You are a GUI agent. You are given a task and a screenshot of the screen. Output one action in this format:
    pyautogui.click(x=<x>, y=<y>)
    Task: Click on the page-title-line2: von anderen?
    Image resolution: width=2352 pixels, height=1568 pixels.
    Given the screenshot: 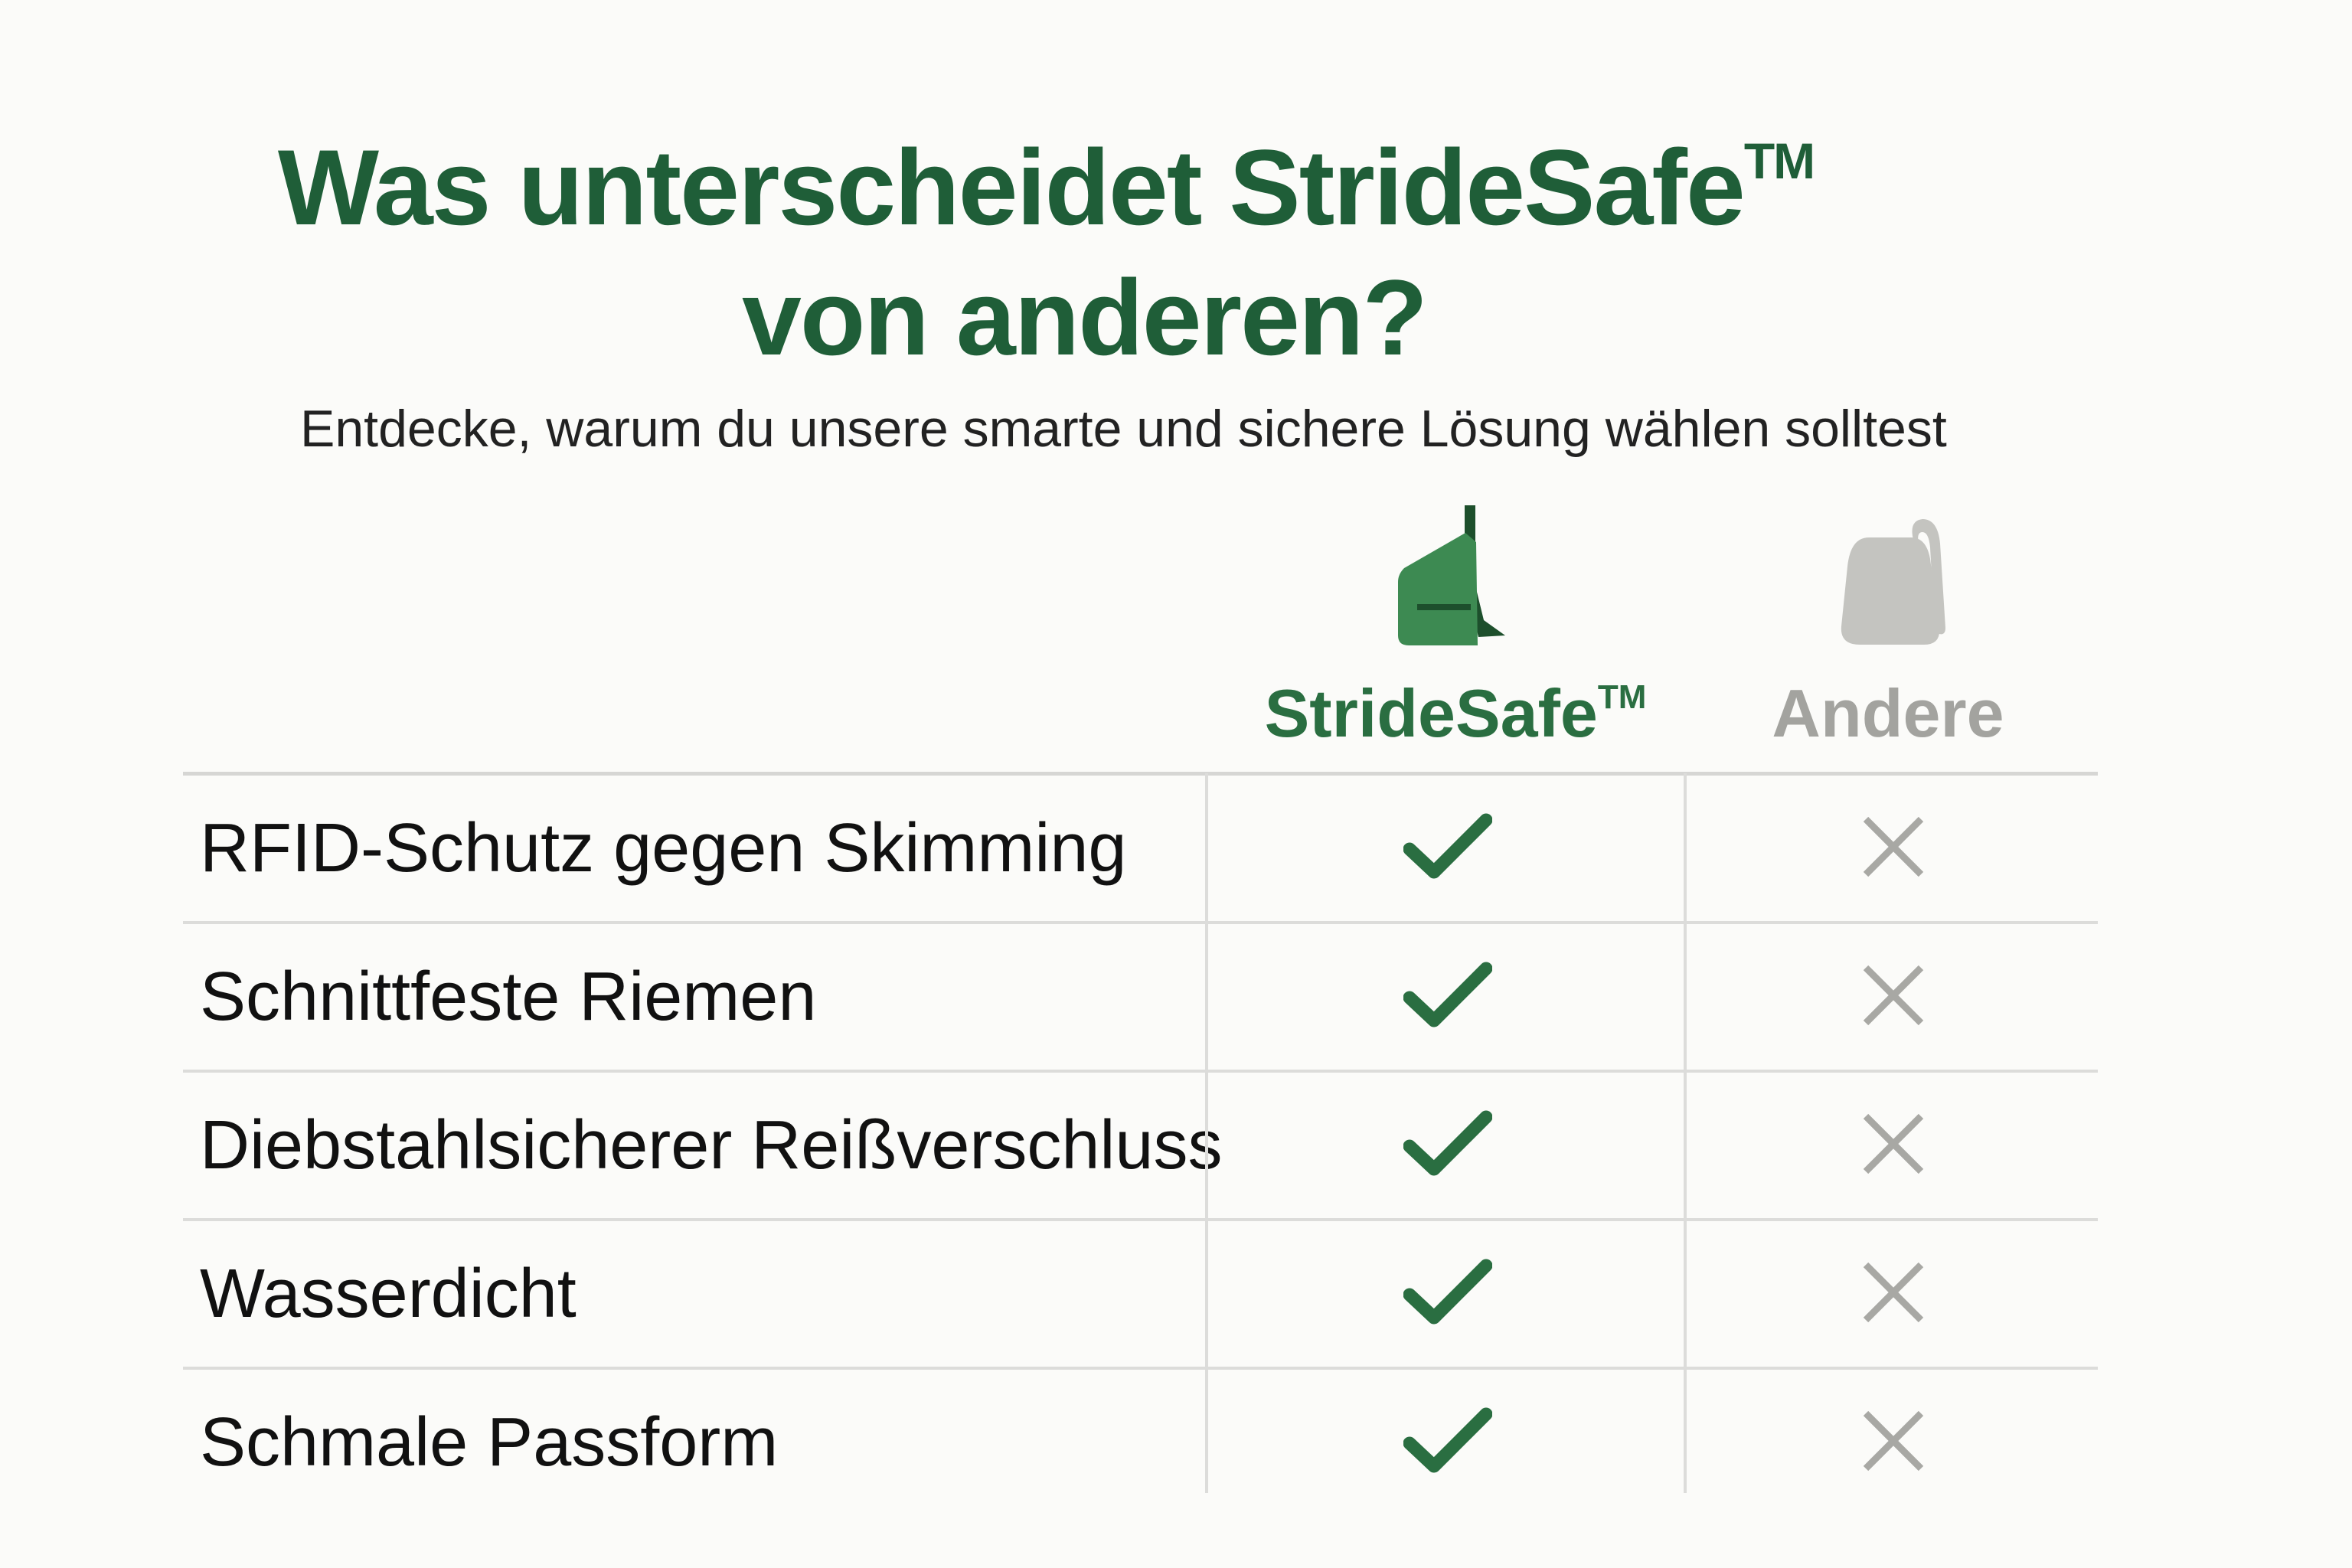 What is the action you would take?
    pyautogui.click(x=1130, y=317)
    